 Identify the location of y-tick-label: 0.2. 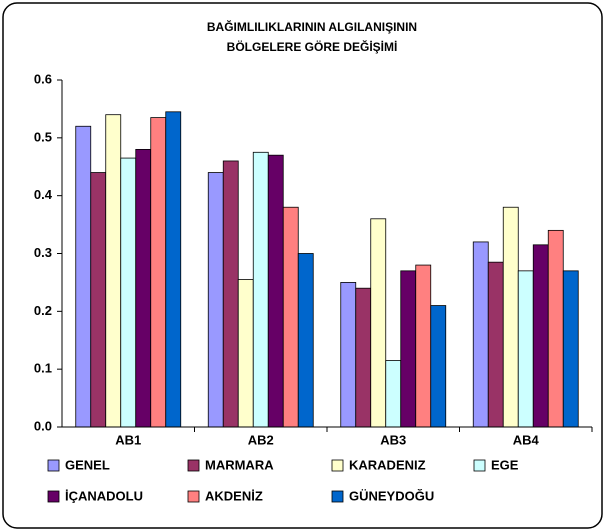
(43, 310).